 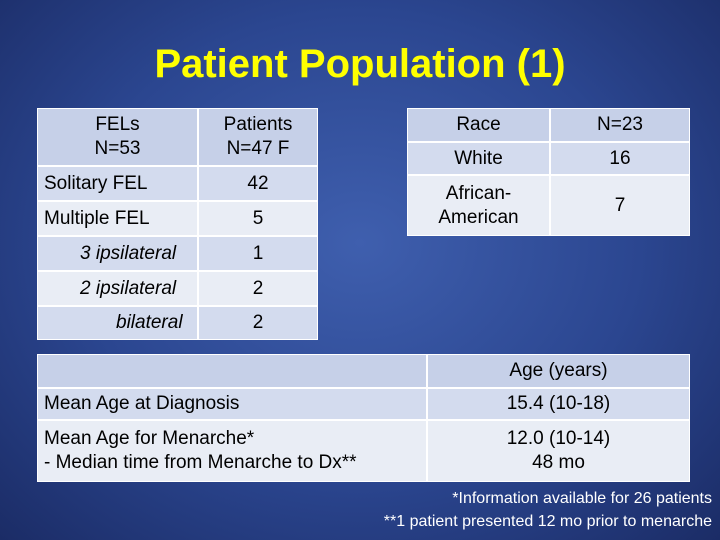 I want to click on table-cell: 16, so click(x=620, y=158).